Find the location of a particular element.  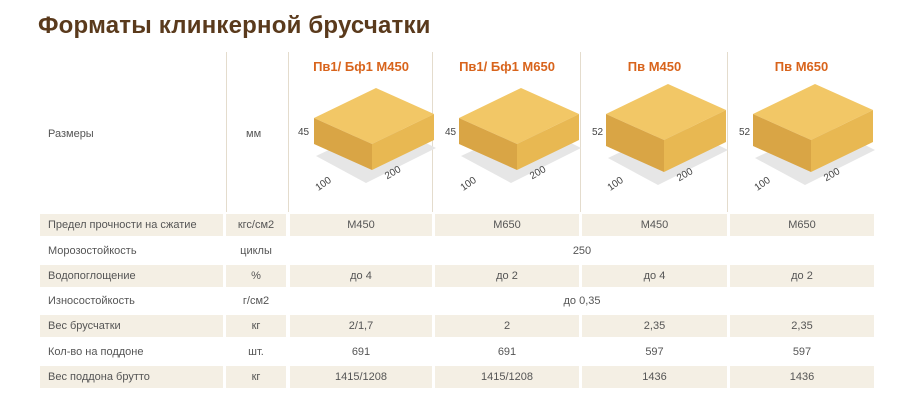

row-label: Износостойкость is located at coordinates (91, 301).